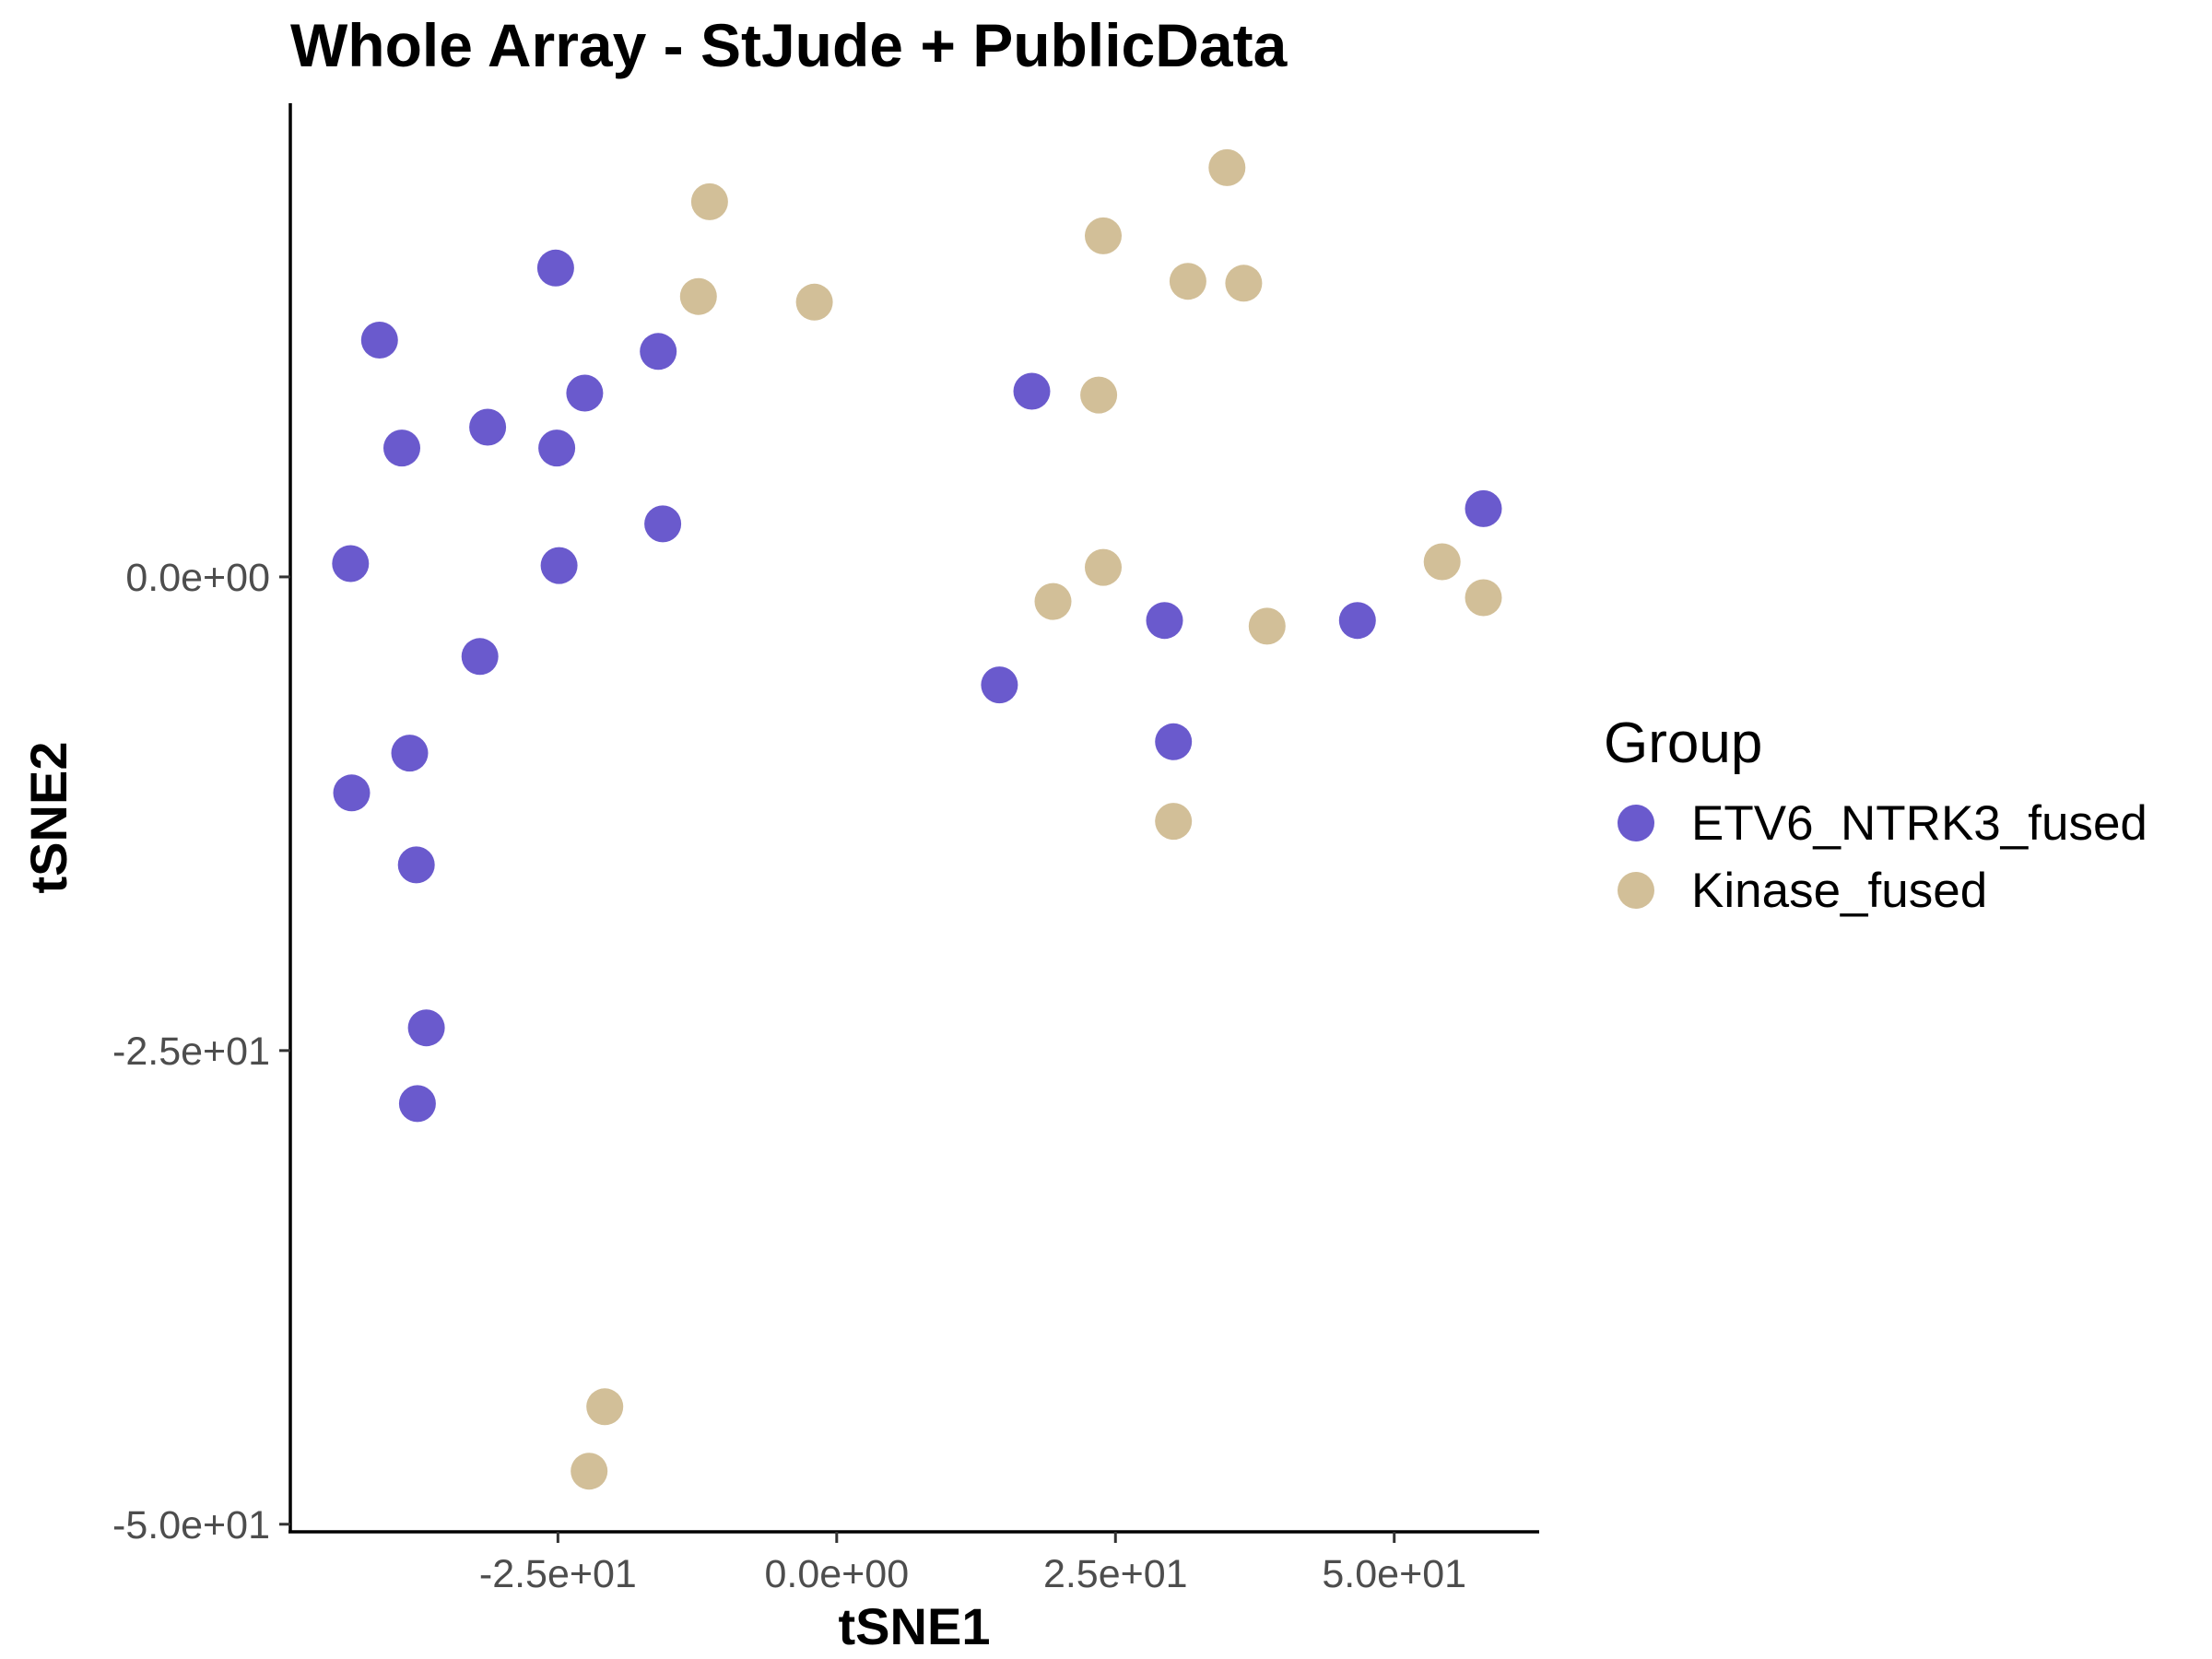 The width and height of the screenshot is (2212, 1659). What do you see at coordinates (1636, 890) in the screenshot?
I see `legend-key-kinase-fused` at bounding box center [1636, 890].